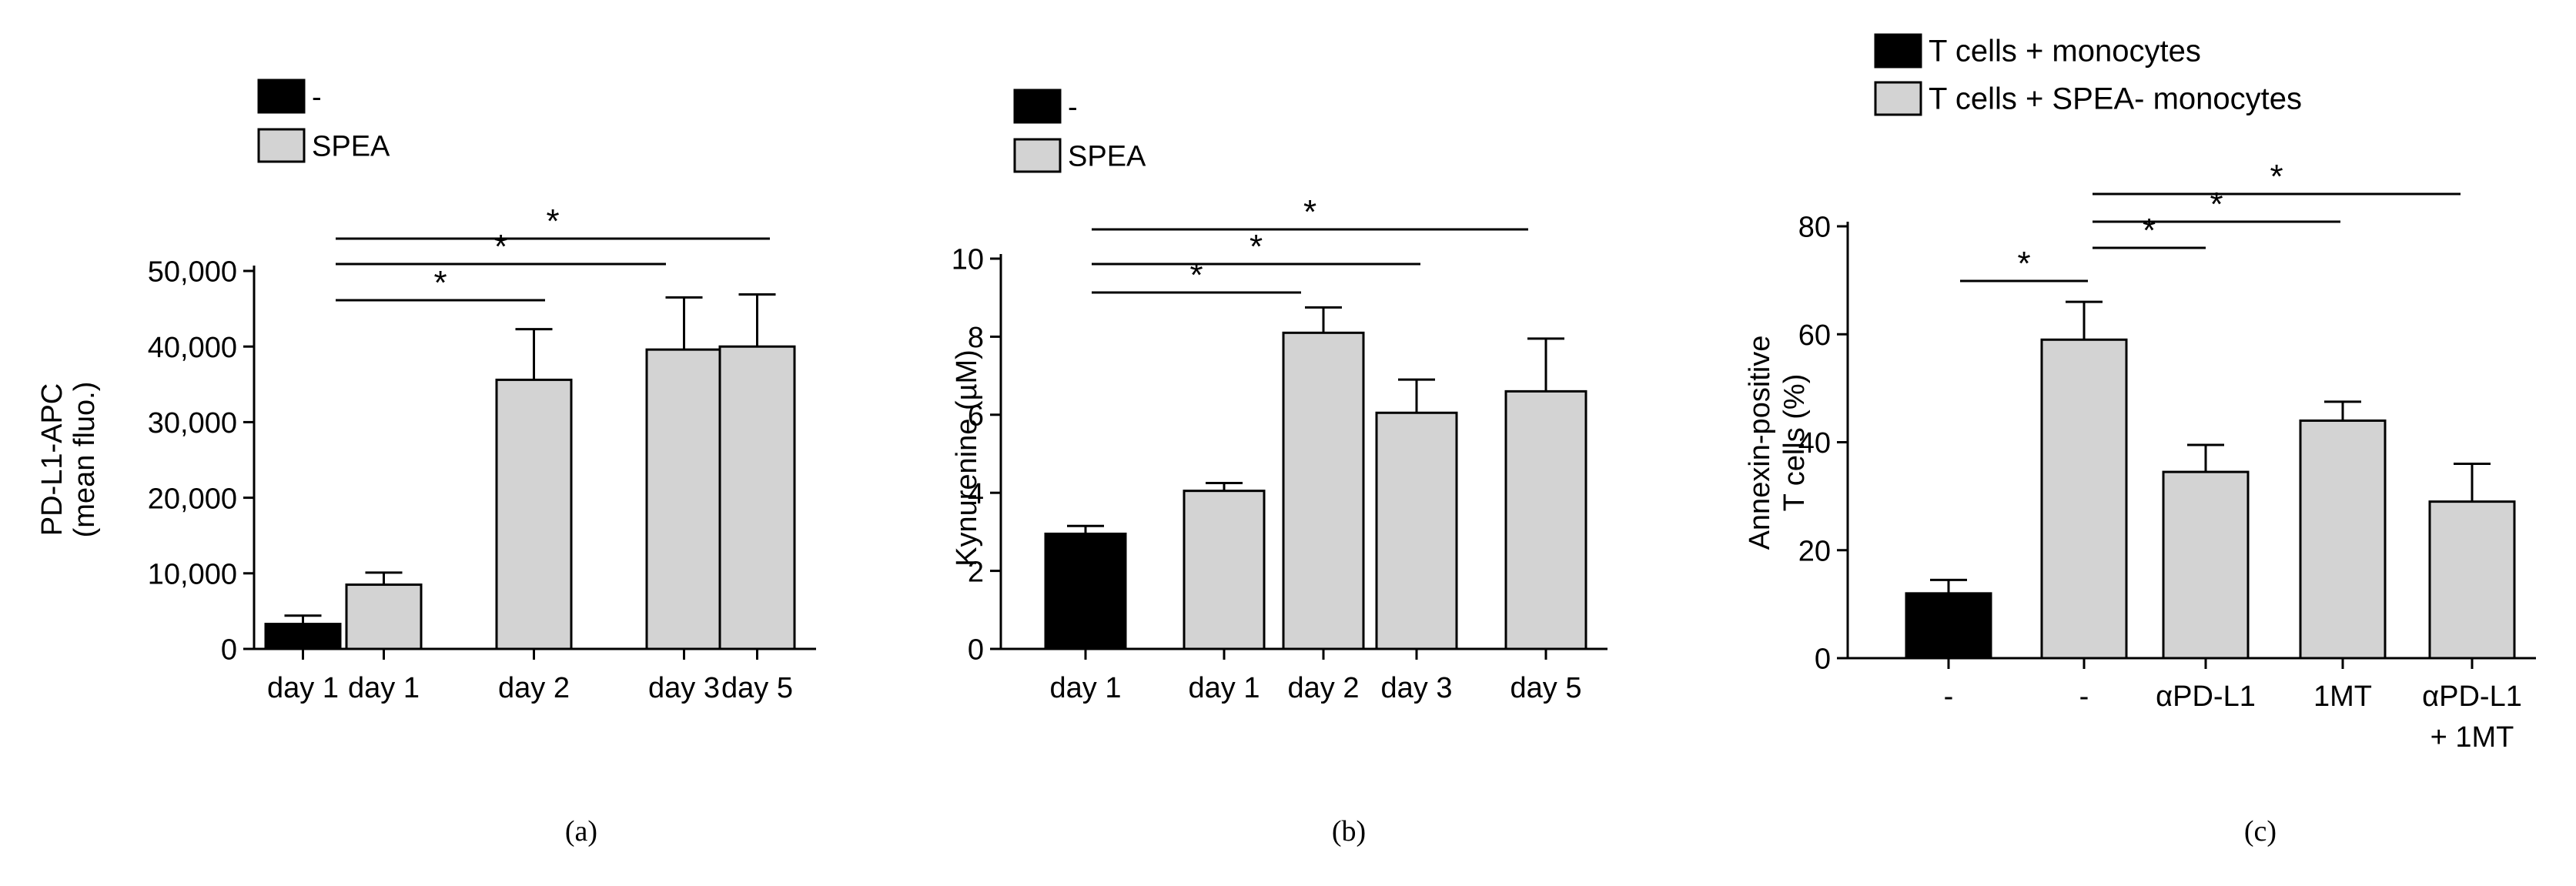 Image resolution: width=2576 pixels, height=886 pixels. Describe the element at coordinates (1795, 443) in the screenshot. I see `y-axis-label: T cells (%)` at that location.